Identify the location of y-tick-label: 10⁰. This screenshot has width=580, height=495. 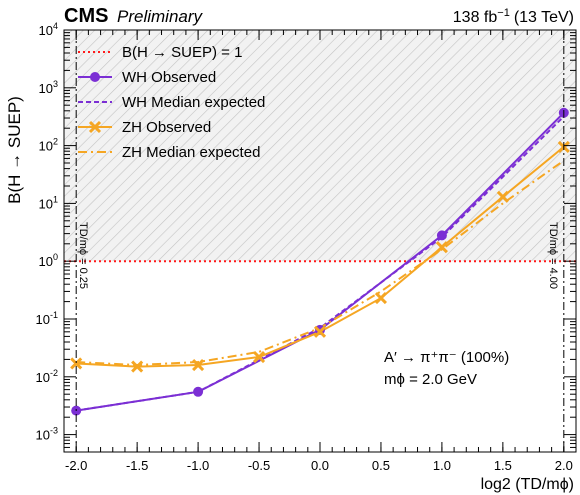
(48, 260).